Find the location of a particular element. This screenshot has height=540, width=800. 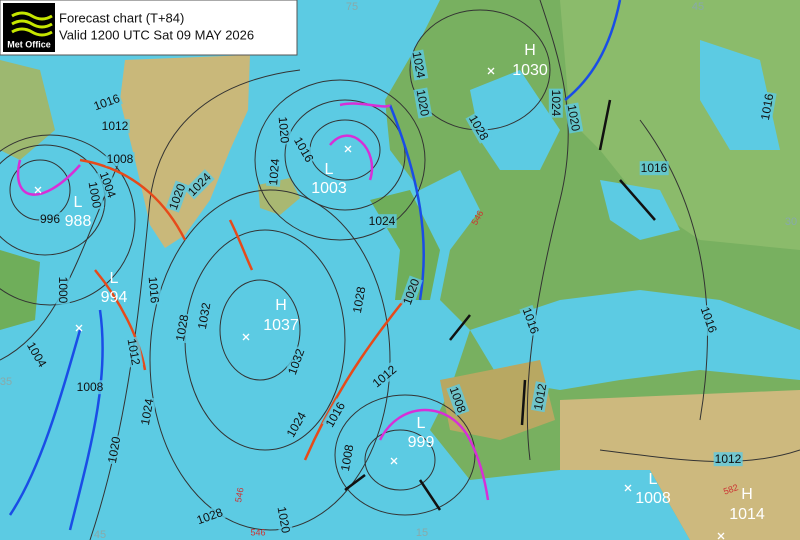

centre-pressure: 1037 is located at coordinates (281, 325).